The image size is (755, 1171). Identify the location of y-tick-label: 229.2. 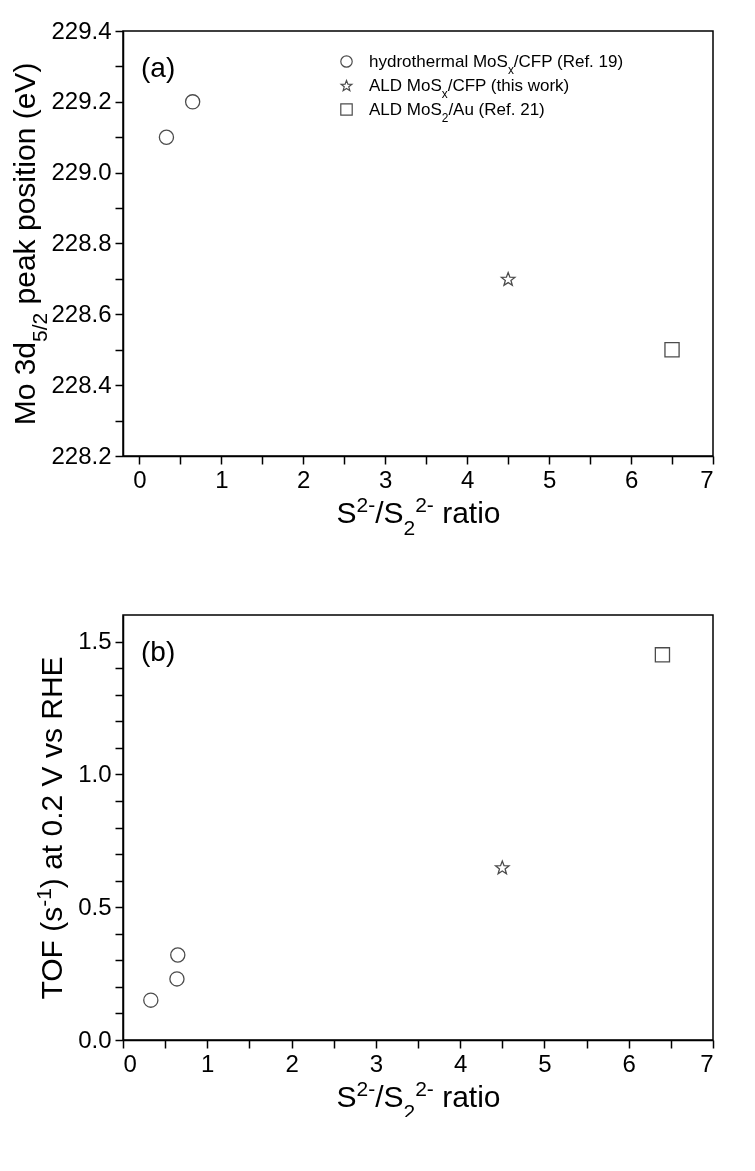
(81, 101).